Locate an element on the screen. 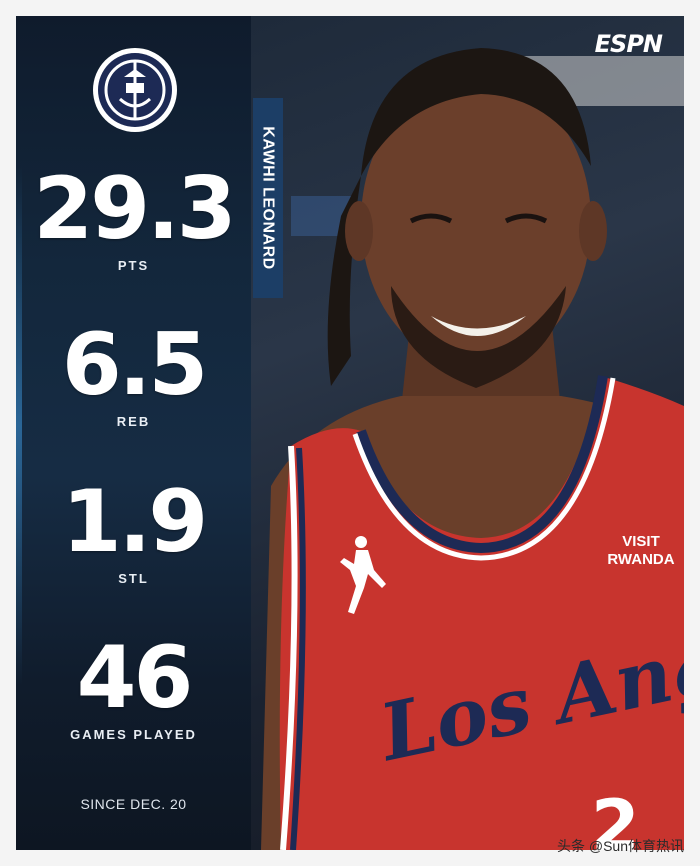 Image resolution: width=700 pixels, height=866 pixels. team-logo-icon is located at coordinates (135, 90).